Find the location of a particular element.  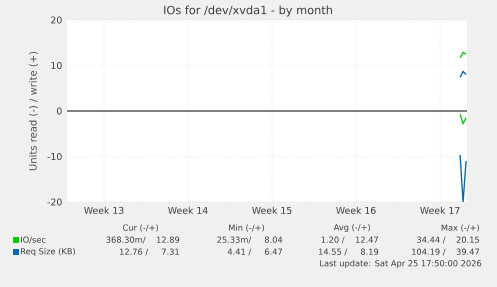

text: Avg (-/+) is located at coordinates (352, 228).